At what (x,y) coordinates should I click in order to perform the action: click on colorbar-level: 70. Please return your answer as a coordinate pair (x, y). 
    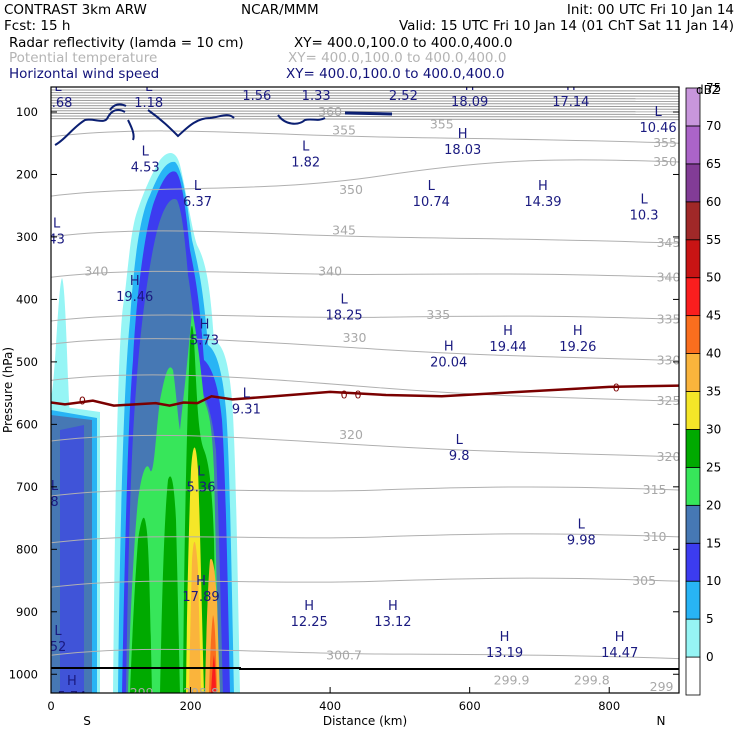
    Looking at the image, I should click on (713, 126).